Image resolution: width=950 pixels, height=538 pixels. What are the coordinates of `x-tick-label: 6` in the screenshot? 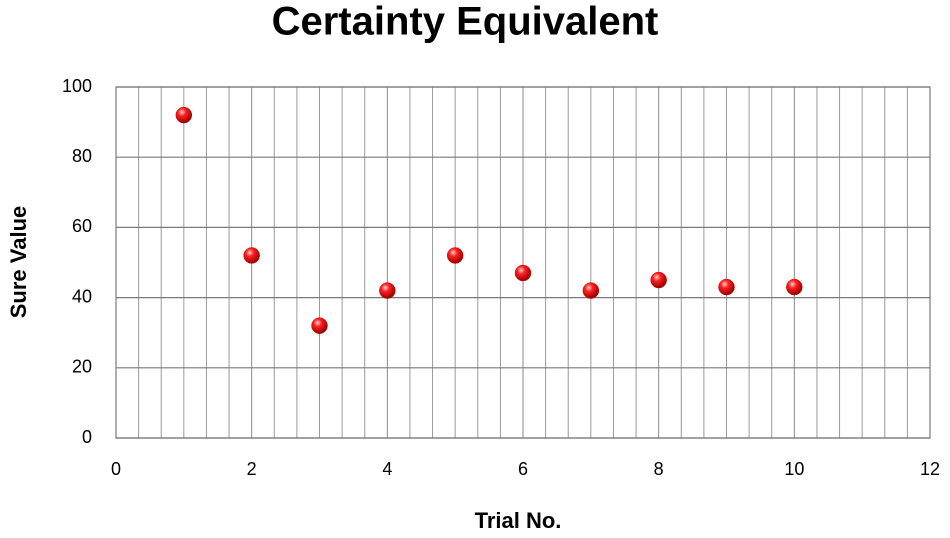 It's located at (523, 469).